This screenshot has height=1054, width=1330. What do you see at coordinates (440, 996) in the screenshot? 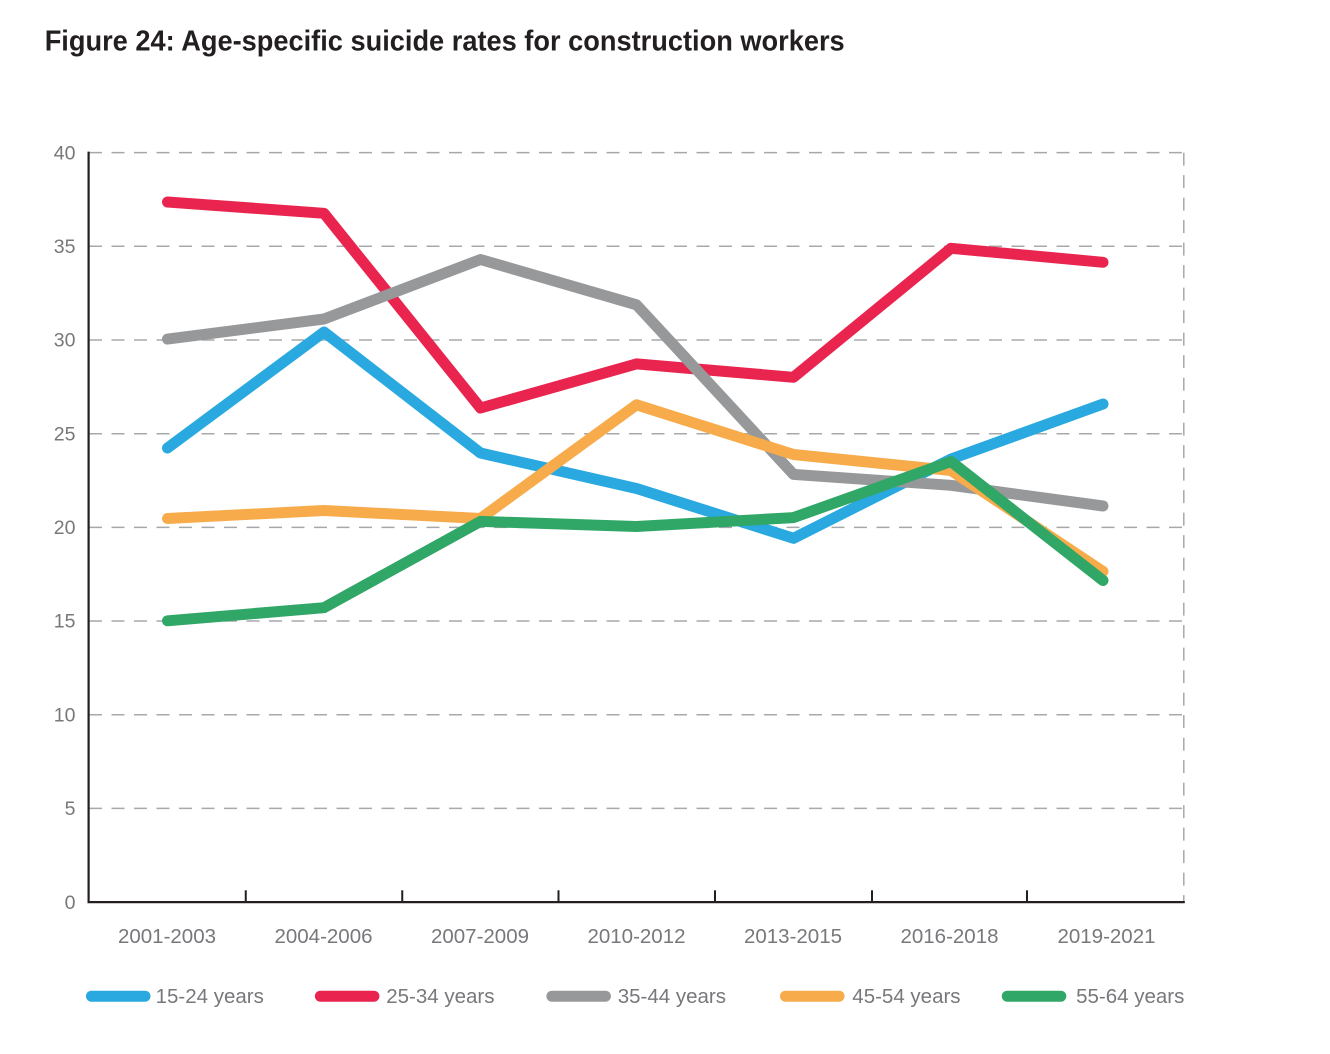
I see `svg-text: 25-34 years` at bounding box center [440, 996].